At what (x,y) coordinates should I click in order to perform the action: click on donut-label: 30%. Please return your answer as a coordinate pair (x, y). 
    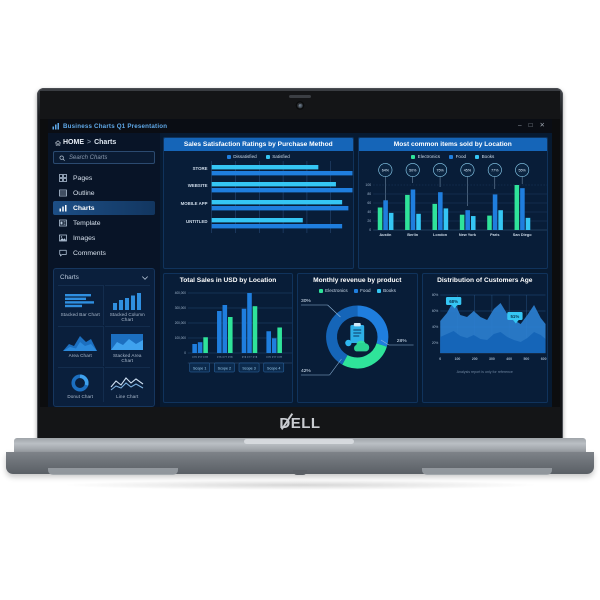
    Looking at the image, I should click on (306, 301).